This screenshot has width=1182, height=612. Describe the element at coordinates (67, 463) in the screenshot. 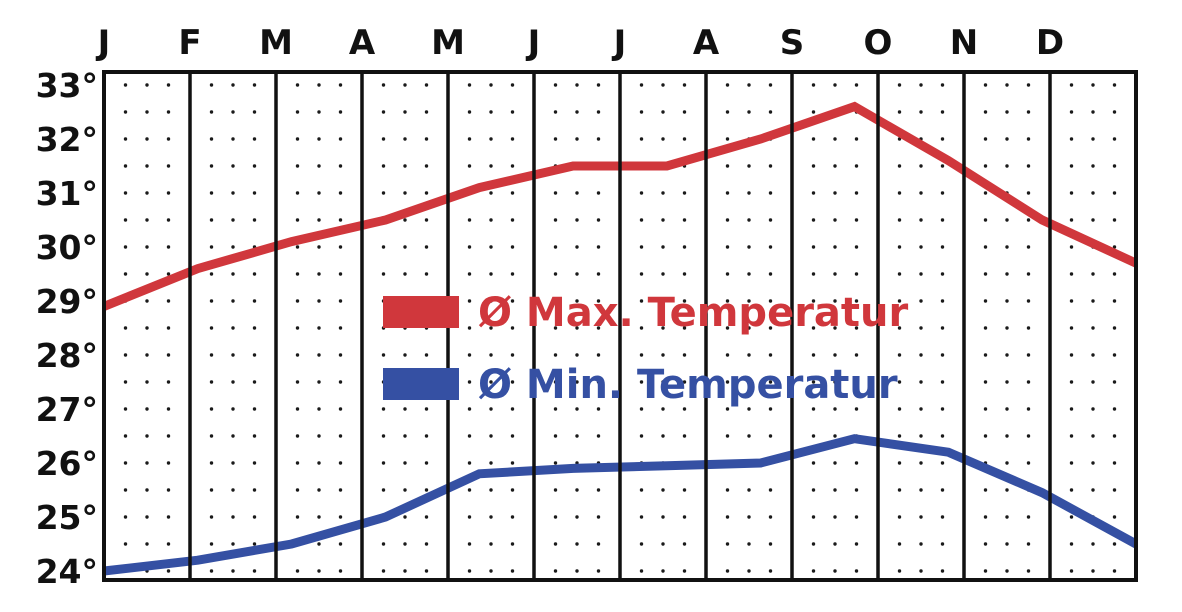

I see `temperature-tick-label: 26°` at that location.